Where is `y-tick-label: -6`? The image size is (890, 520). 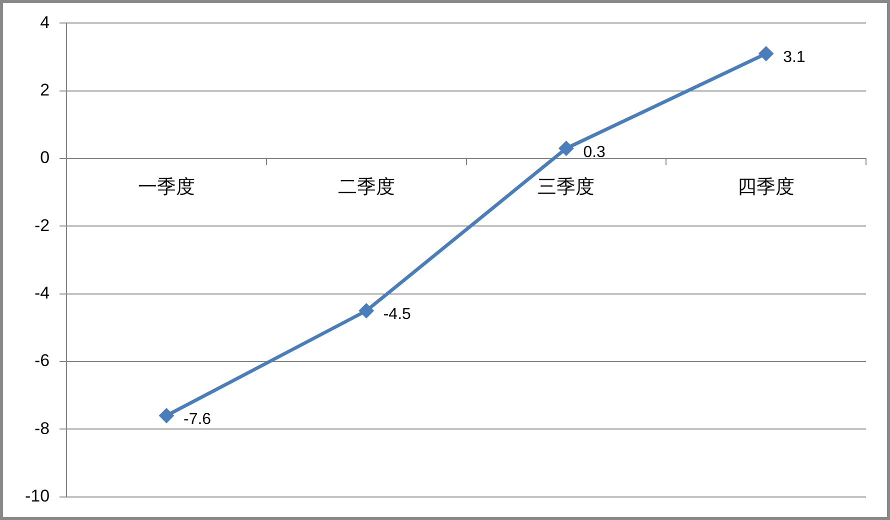 y-tick-label: -6 is located at coordinates (42, 360).